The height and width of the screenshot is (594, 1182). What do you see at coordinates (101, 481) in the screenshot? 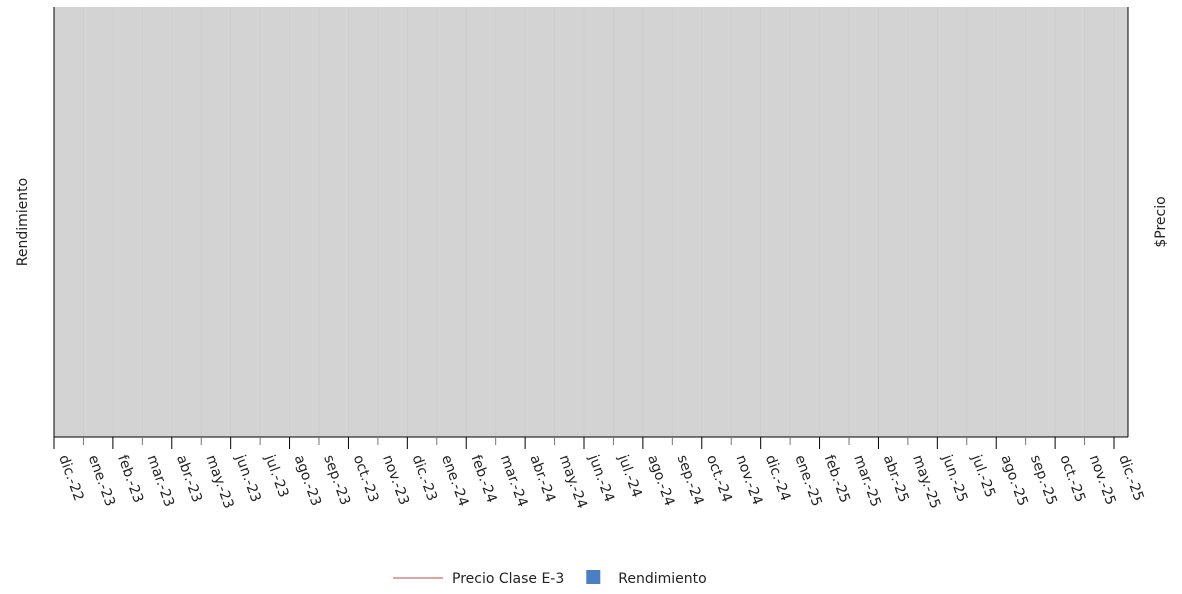
I see `x-tick-label: ene.-23` at bounding box center [101, 481].